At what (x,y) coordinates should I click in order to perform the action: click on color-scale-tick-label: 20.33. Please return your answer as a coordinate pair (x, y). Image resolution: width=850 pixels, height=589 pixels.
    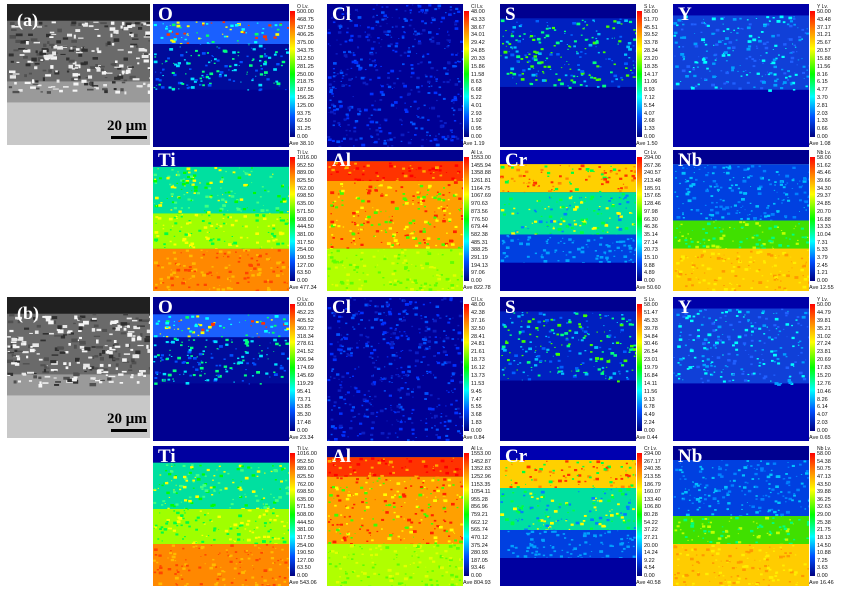
    Looking at the image, I should click on (478, 58).